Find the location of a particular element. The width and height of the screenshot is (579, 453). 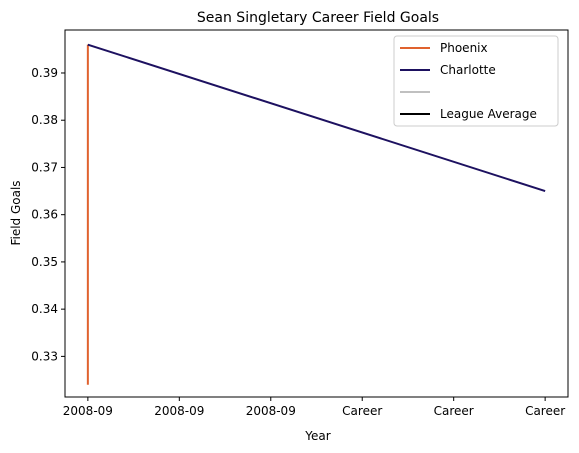

y-tick-label: 0.35 is located at coordinates (44, 262).